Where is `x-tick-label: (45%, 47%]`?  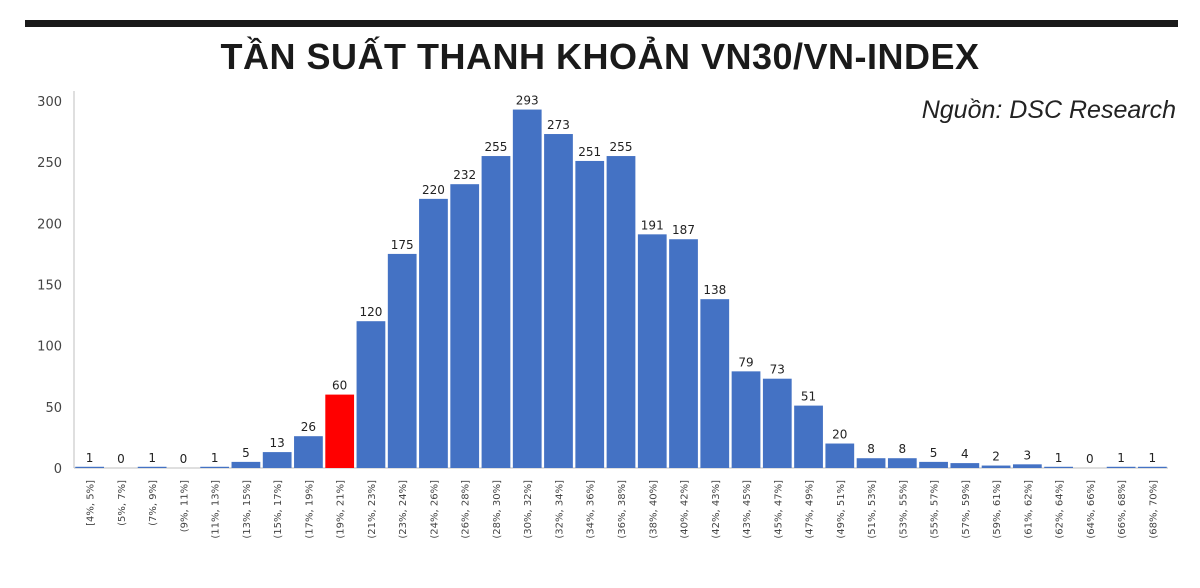 x-tick-label: (45%, 47%] is located at coordinates (778, 509).